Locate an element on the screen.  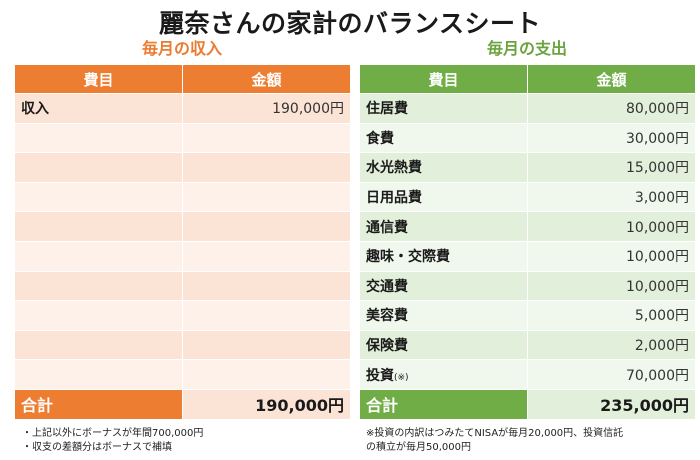
expense-item: 住居費 is located at coordinates (443, 108).